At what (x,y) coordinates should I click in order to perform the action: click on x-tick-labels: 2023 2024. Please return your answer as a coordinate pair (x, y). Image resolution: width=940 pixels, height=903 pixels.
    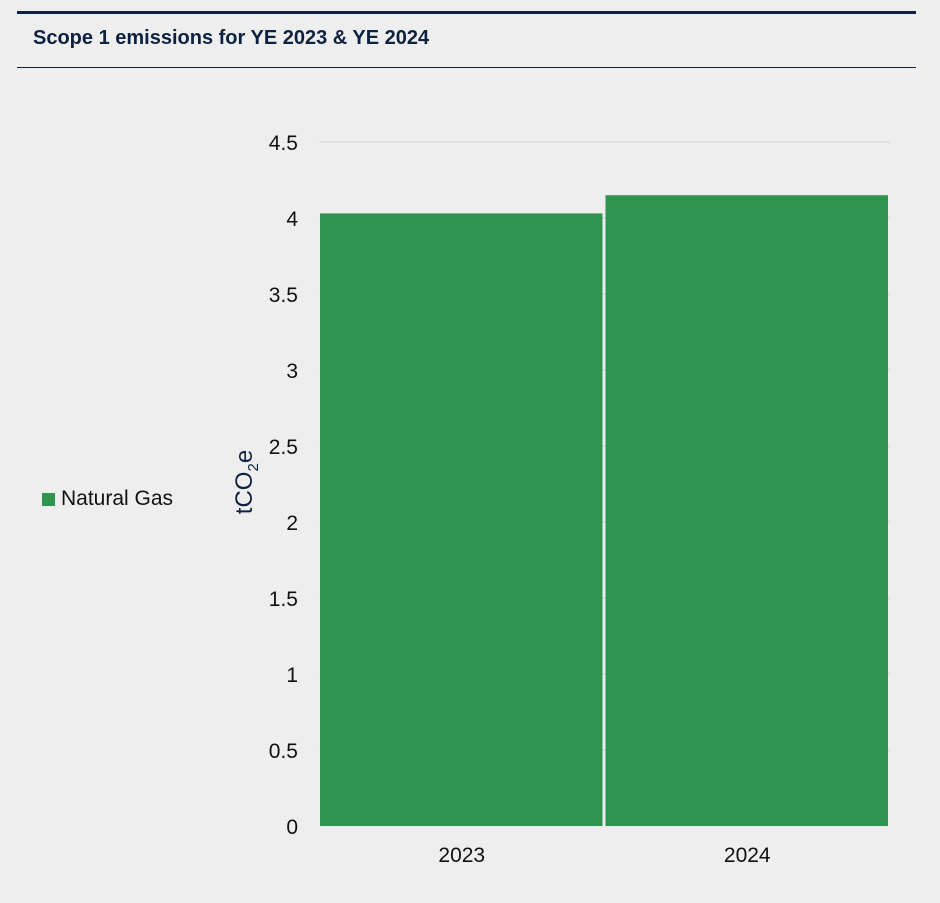
    Looking at the image, I should click on (604, 855).